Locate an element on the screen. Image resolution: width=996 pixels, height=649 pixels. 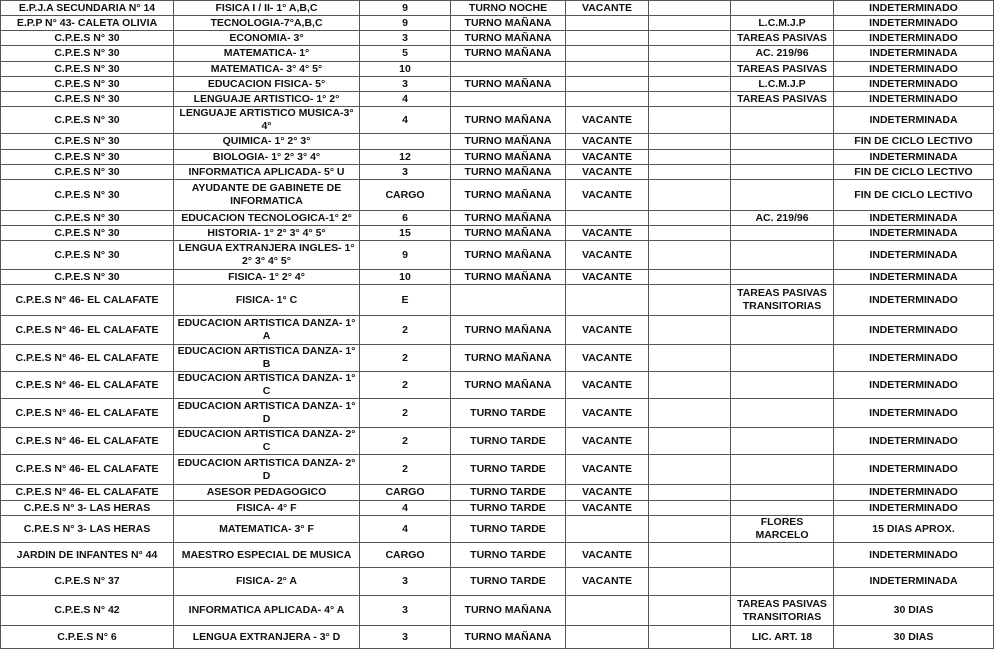
shift-cell: TURNO TARDE is located at coordinates (508, 469).